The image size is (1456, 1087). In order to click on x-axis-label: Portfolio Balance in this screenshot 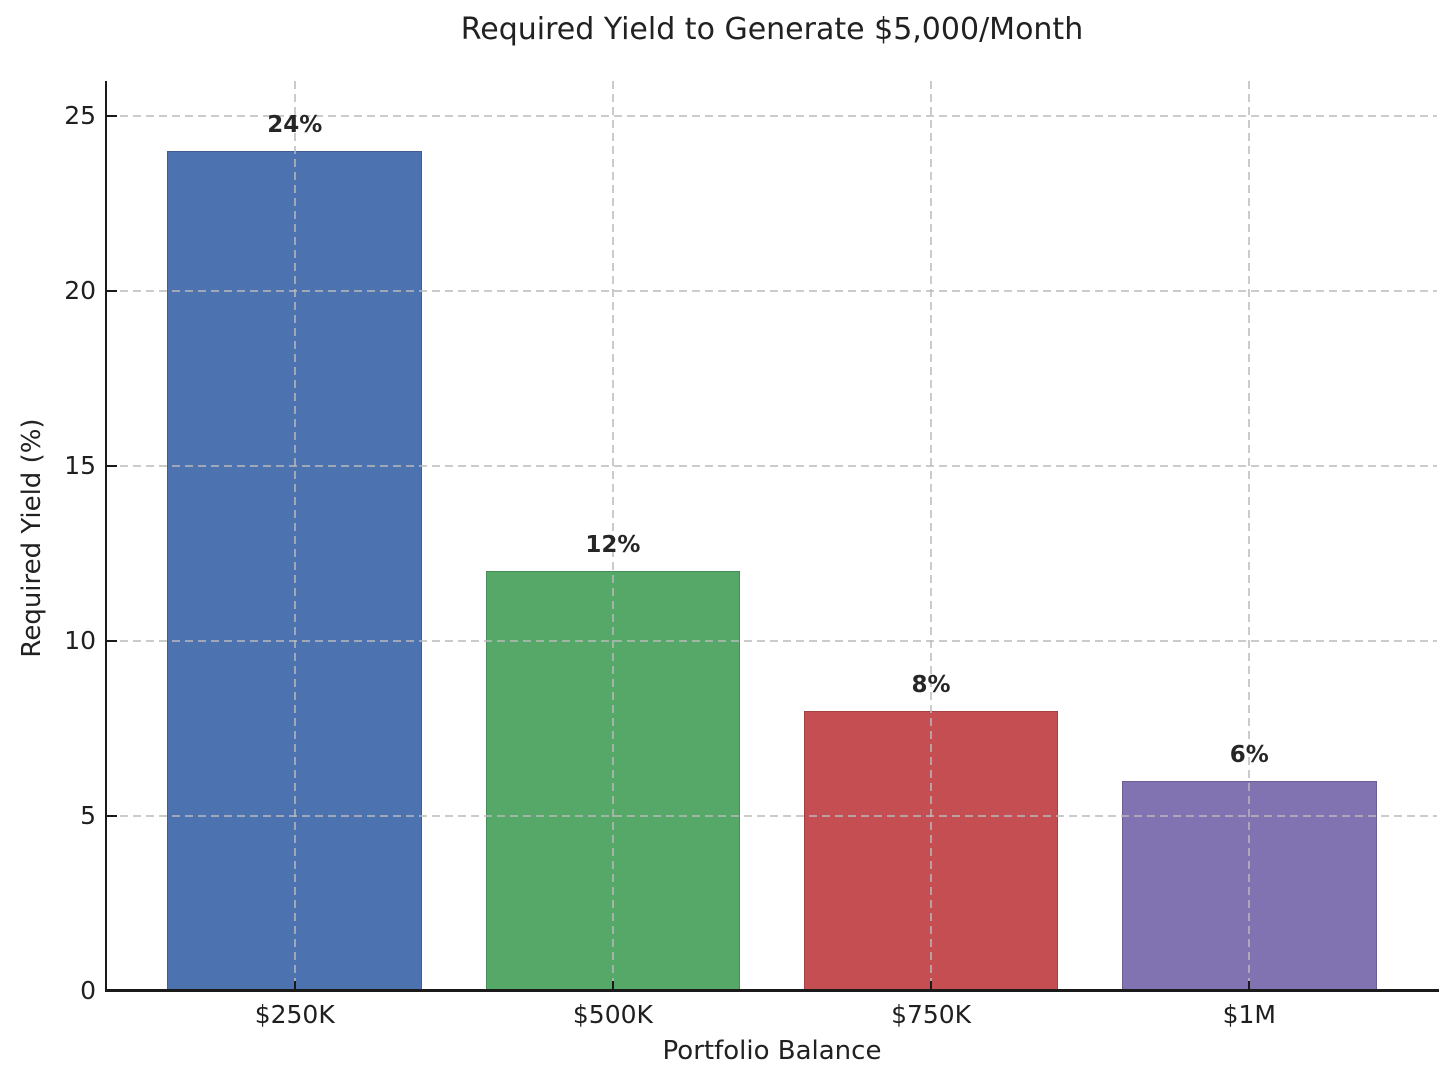, I will do `click(772, 1051)`.